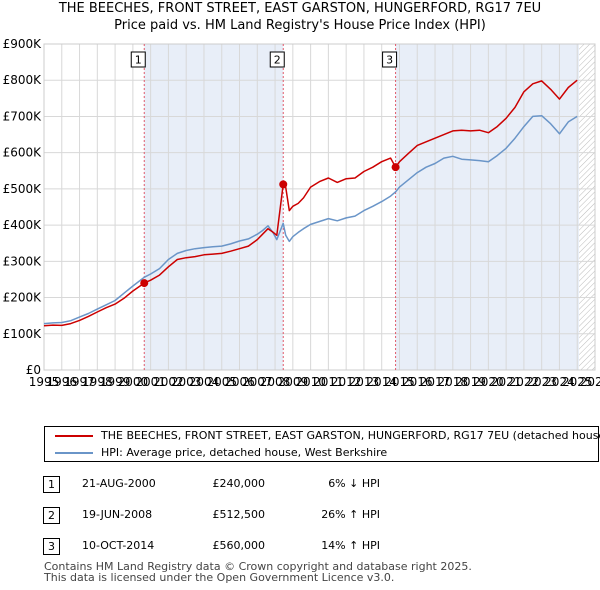 Image resolution: width=600 pixels, height=590 pixels. Describe the element at coordinates (300, 546) in the screenshot. I see `table-row: 3 10-OCT-2014 £560,000 14% ↑ HPI` at that location.